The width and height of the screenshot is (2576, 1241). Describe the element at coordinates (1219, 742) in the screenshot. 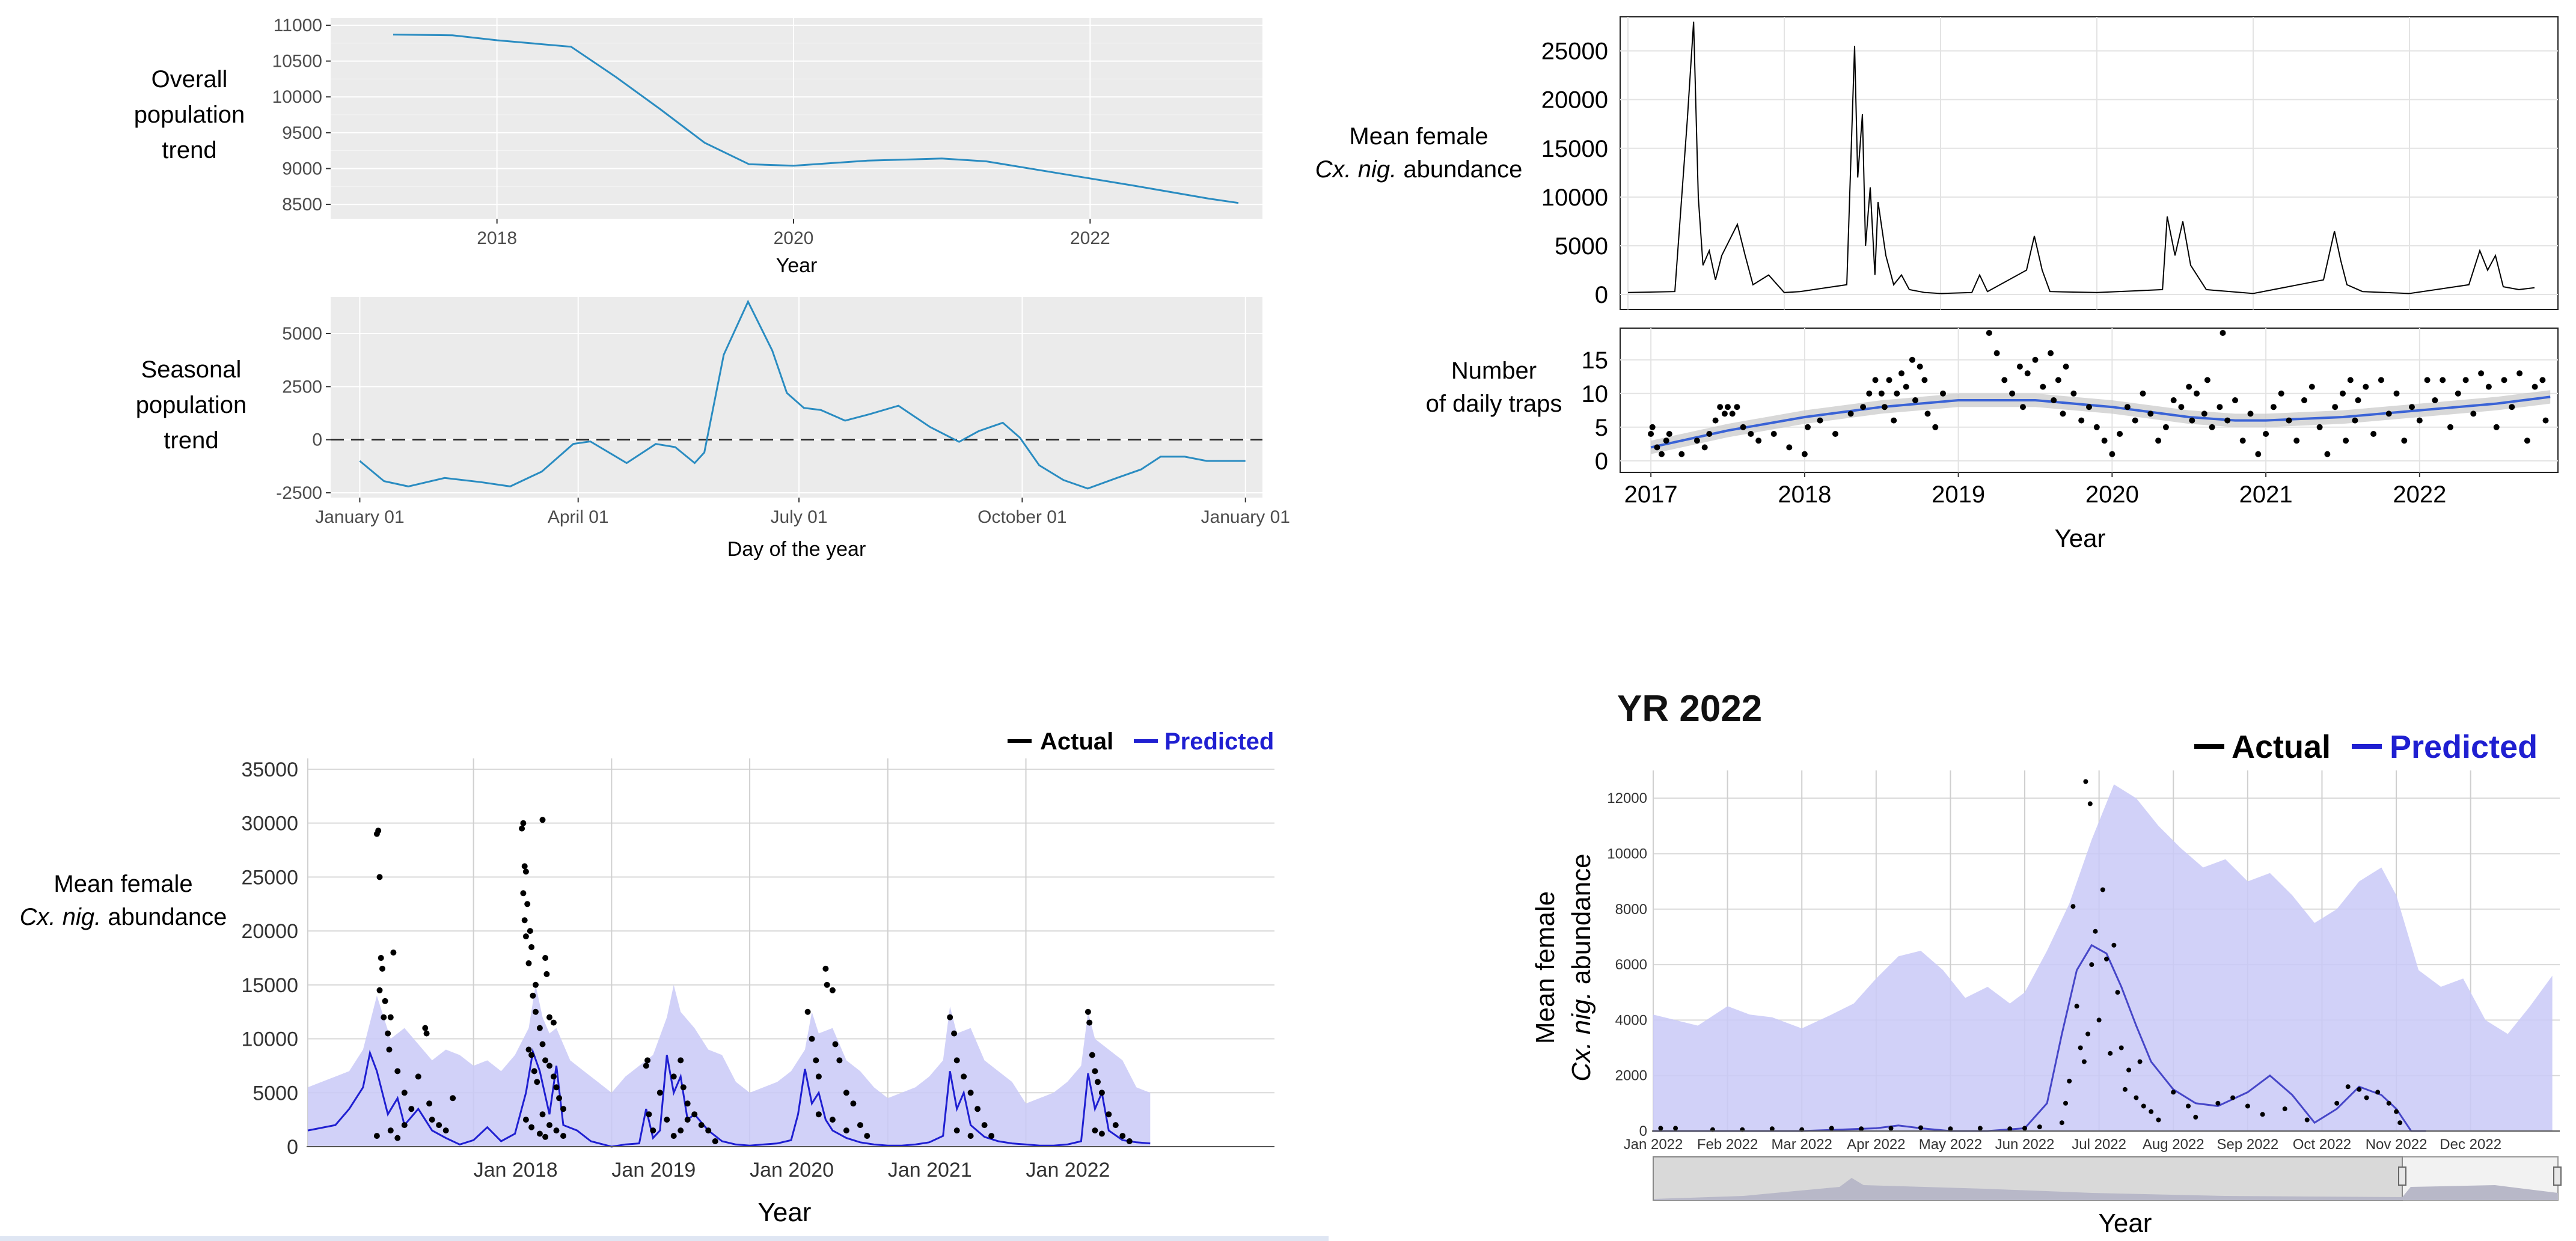

I see `pm-legend-predicted-label: Predicted` at that location.